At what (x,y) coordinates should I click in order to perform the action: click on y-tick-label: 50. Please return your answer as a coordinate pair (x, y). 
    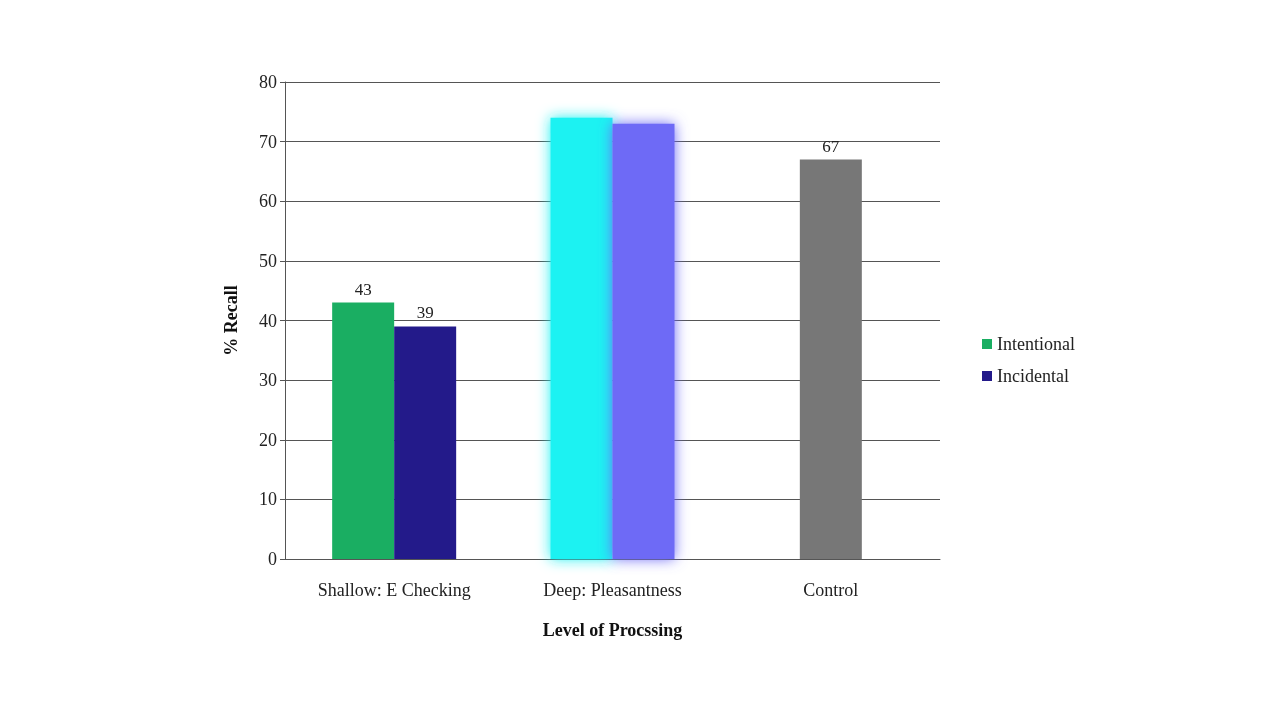
    Looking at the image, I should click on (268, 260).